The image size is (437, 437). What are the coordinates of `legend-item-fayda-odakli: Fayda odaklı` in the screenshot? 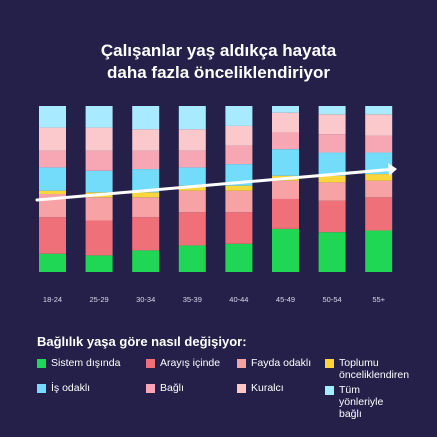 It's located at (274, 363).